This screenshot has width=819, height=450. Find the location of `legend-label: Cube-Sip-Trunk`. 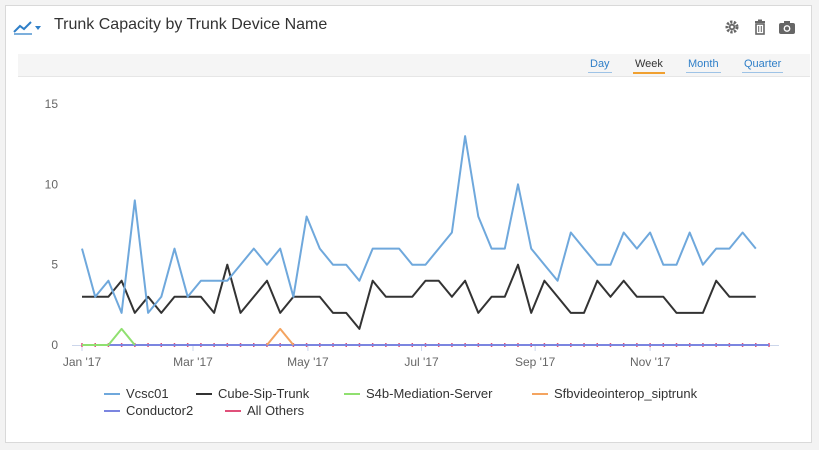

legend-label: Cube-Sip-Trunk is located at coordinates (264, 393).